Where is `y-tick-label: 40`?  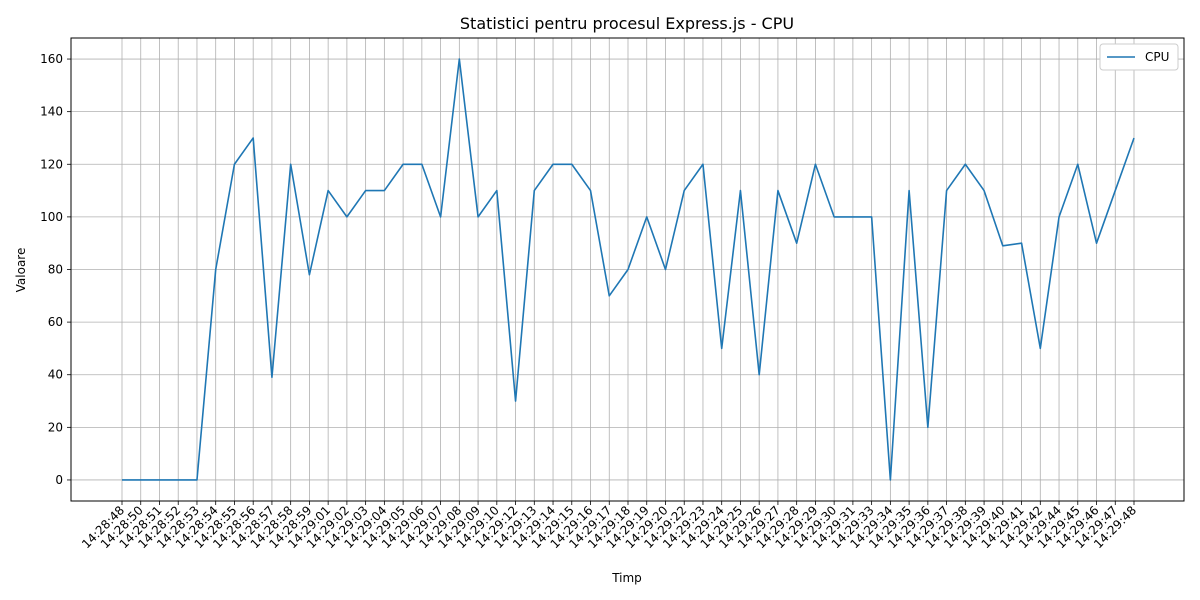
y-tick-label: 40 is located at coordinates (55, 375).